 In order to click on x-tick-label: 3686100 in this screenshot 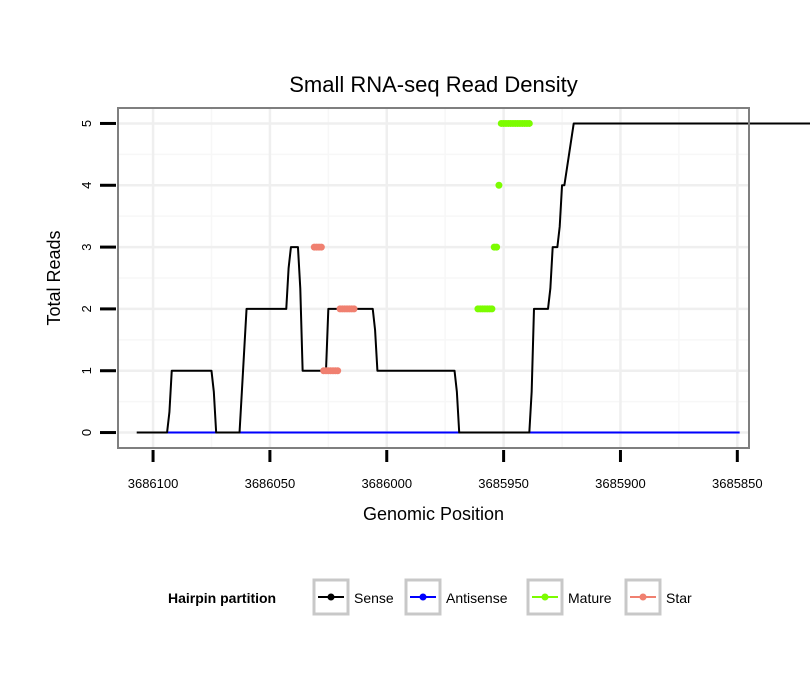, I will do `click(153, 483)`.